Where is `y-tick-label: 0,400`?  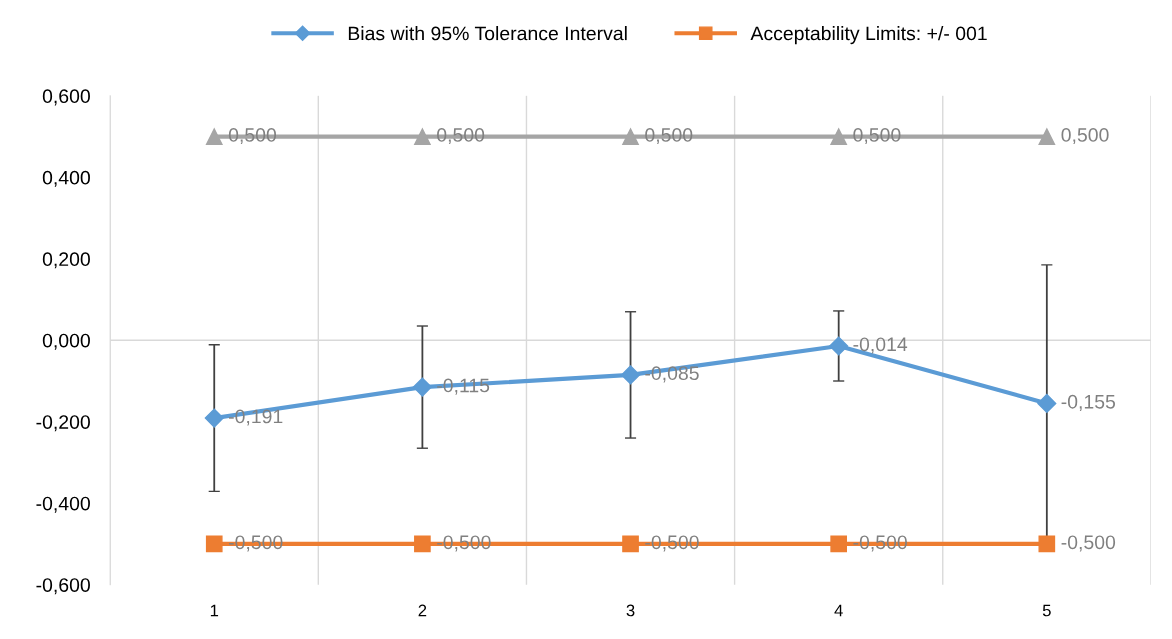
y-tick-label: 0,400 is located at coordinates (66, 178).